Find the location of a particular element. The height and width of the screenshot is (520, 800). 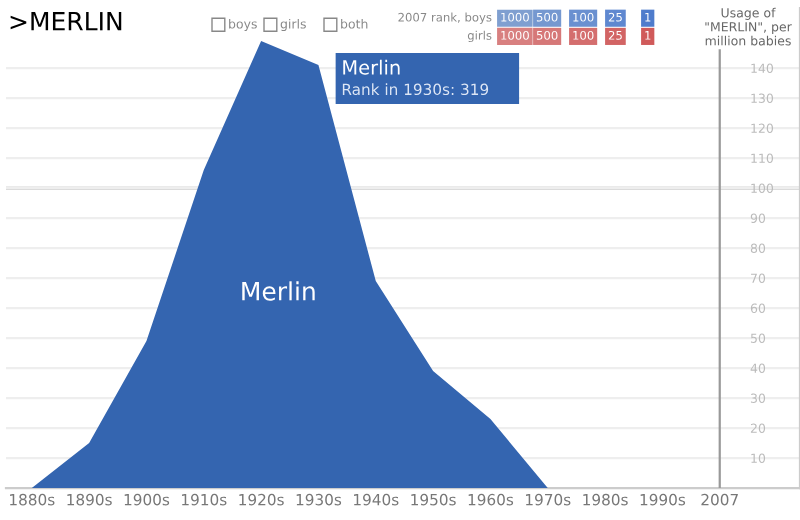

annotation: Merlin is located at coordinates (278, 291).